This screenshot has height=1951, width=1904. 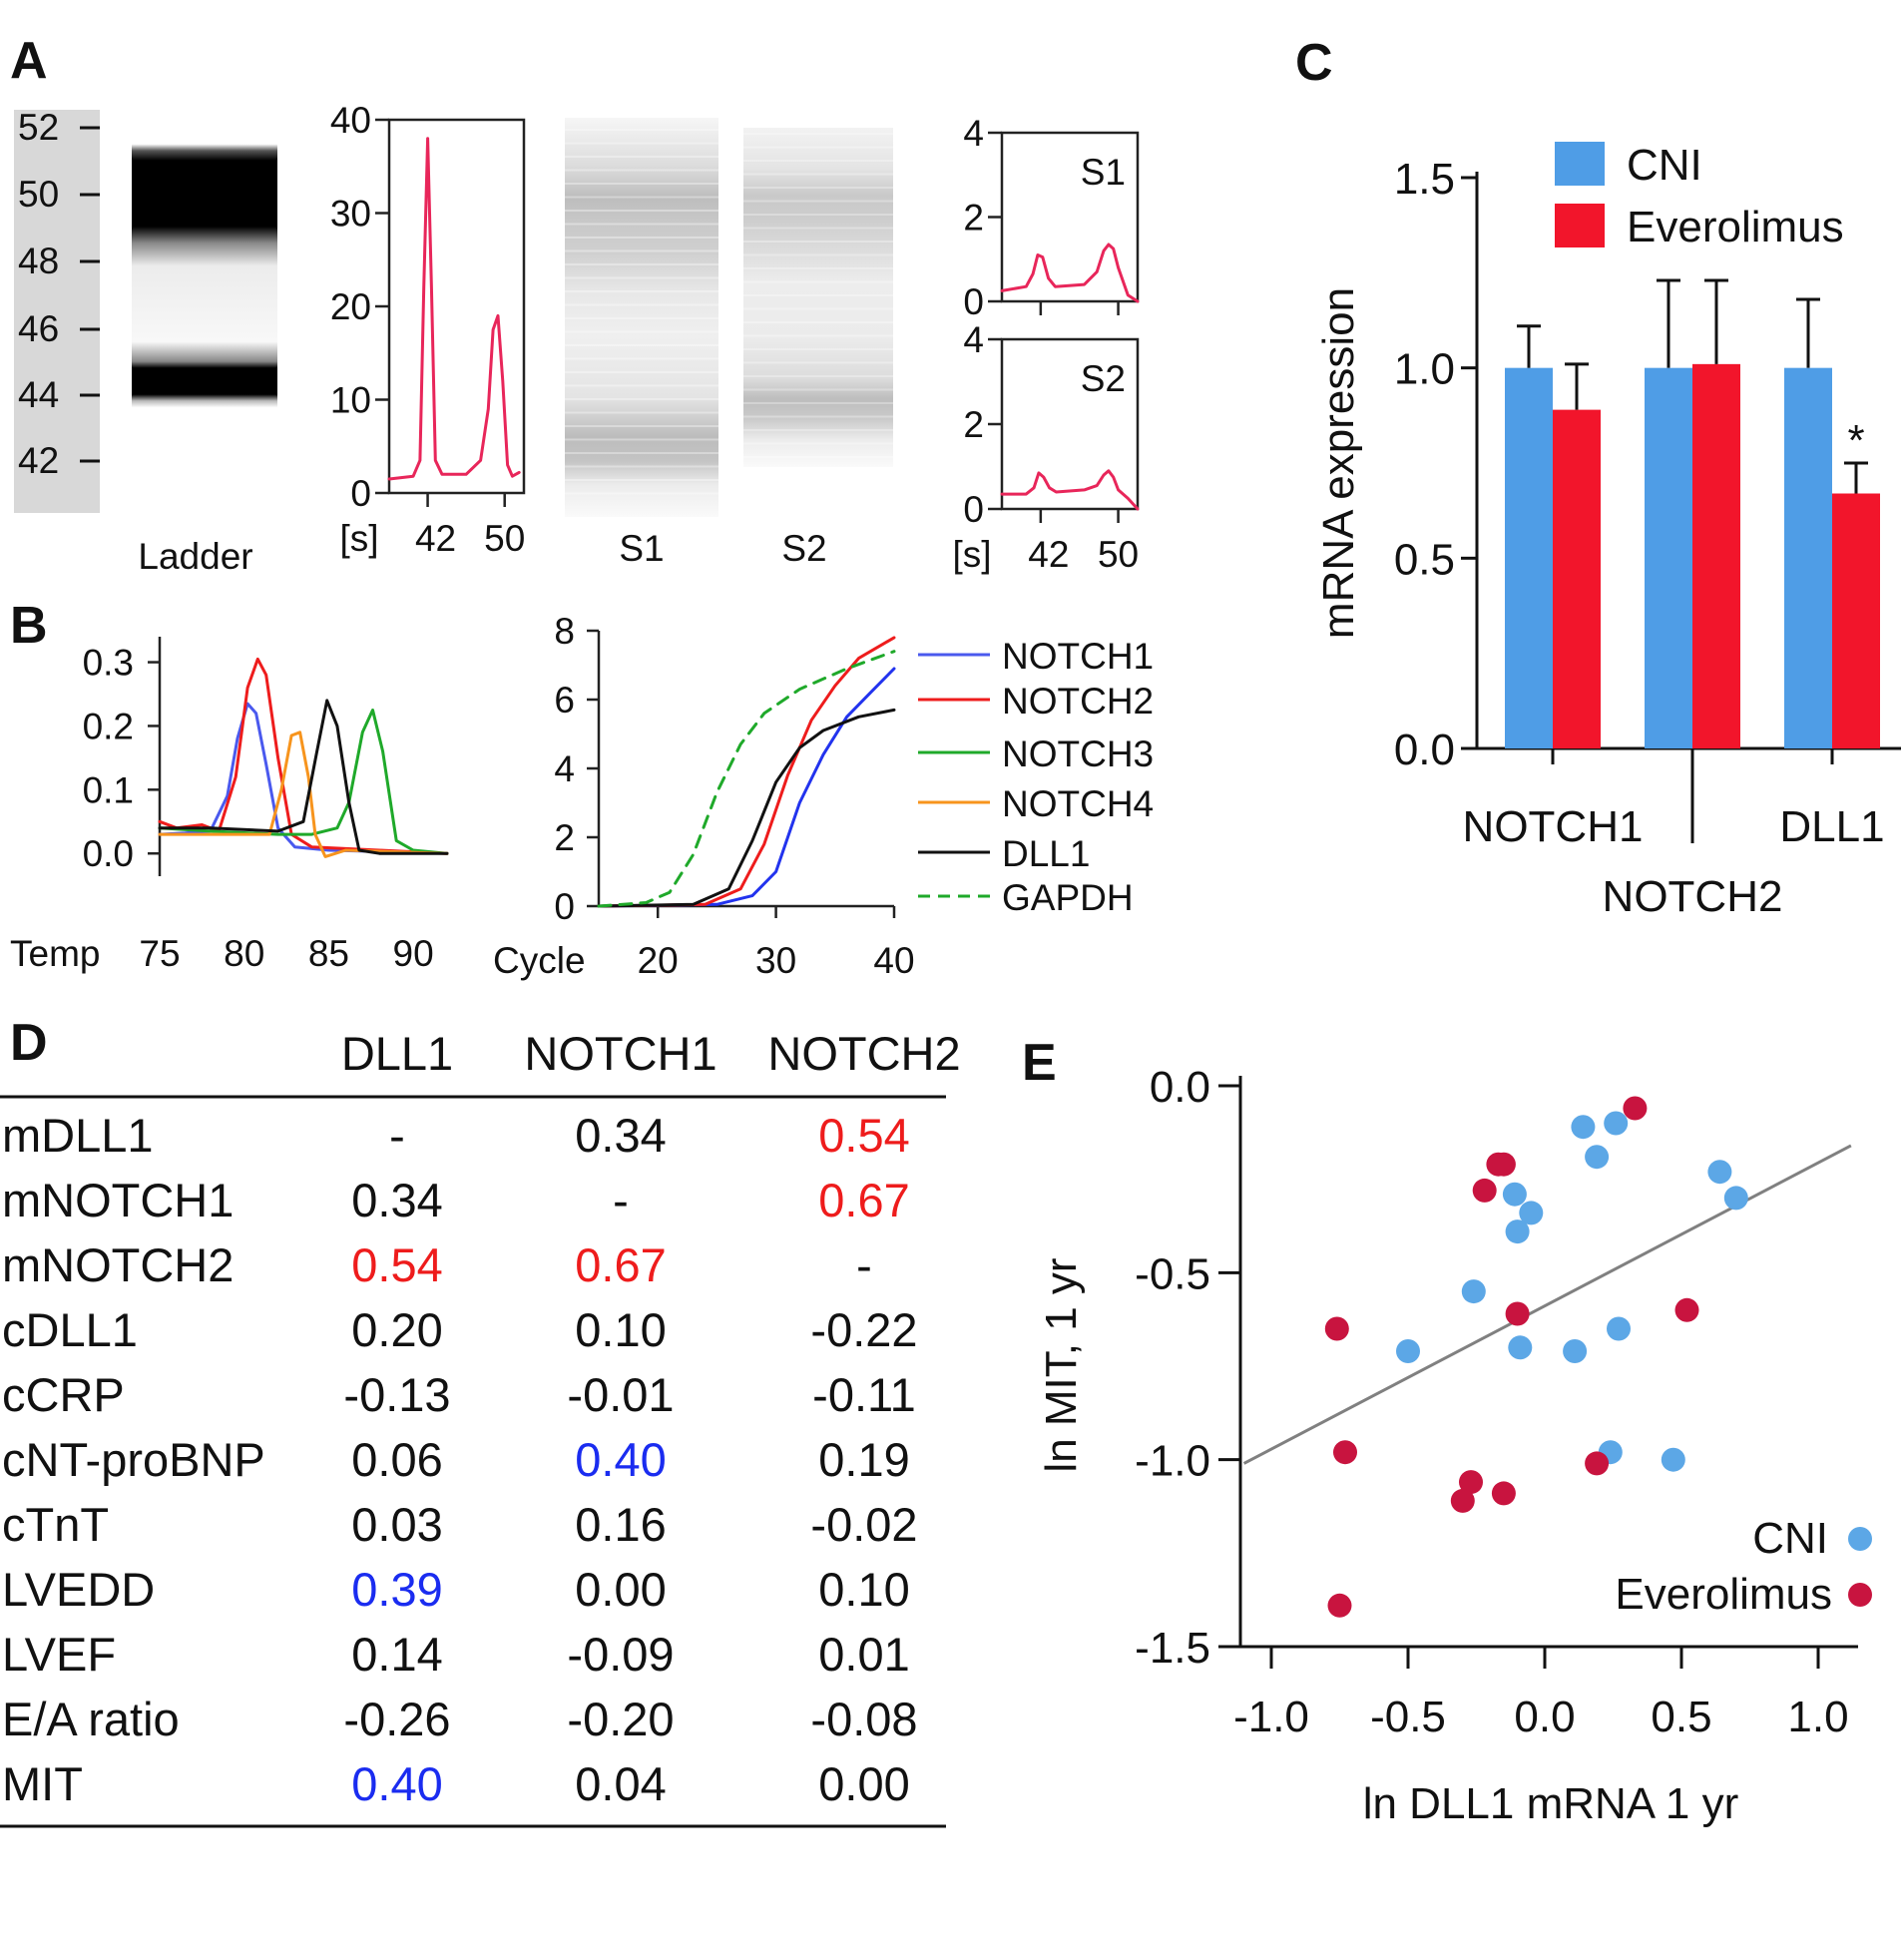 What do you see at coordinates (1172, 1648) in the screenshot?
I see `y-tick-label: -1.5` at bounding box center [1172, 1648].